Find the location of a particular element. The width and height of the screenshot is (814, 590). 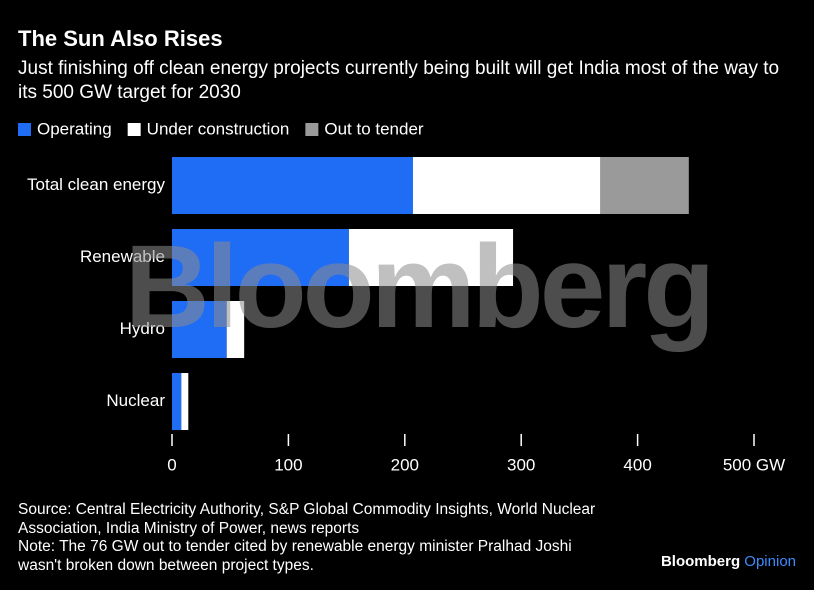

x-tick-label: 500 GW is located at coordinates (754, 464).